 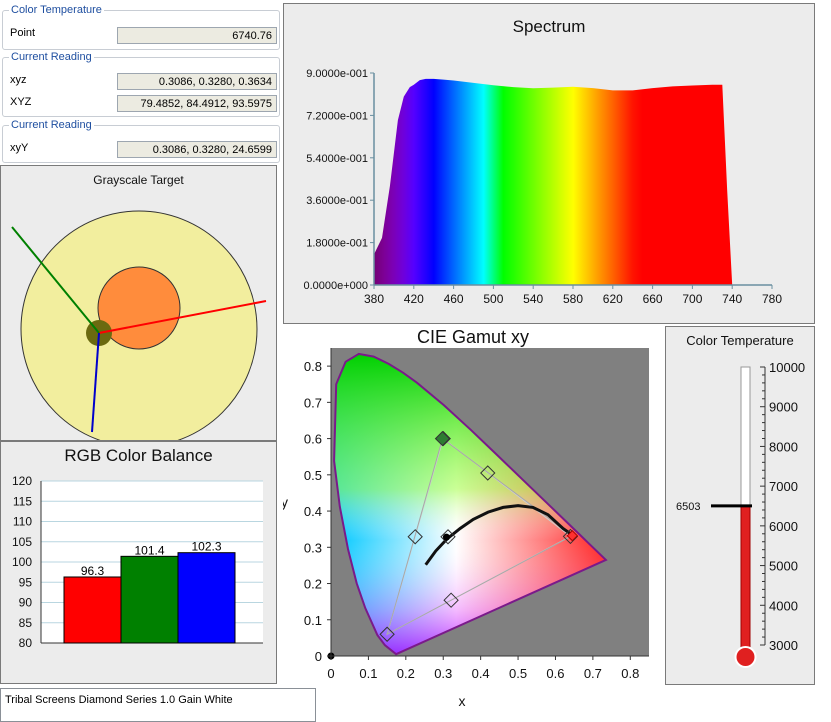 I want to click on thermometer-tick-label: 6000, so click(x=783, y=526).